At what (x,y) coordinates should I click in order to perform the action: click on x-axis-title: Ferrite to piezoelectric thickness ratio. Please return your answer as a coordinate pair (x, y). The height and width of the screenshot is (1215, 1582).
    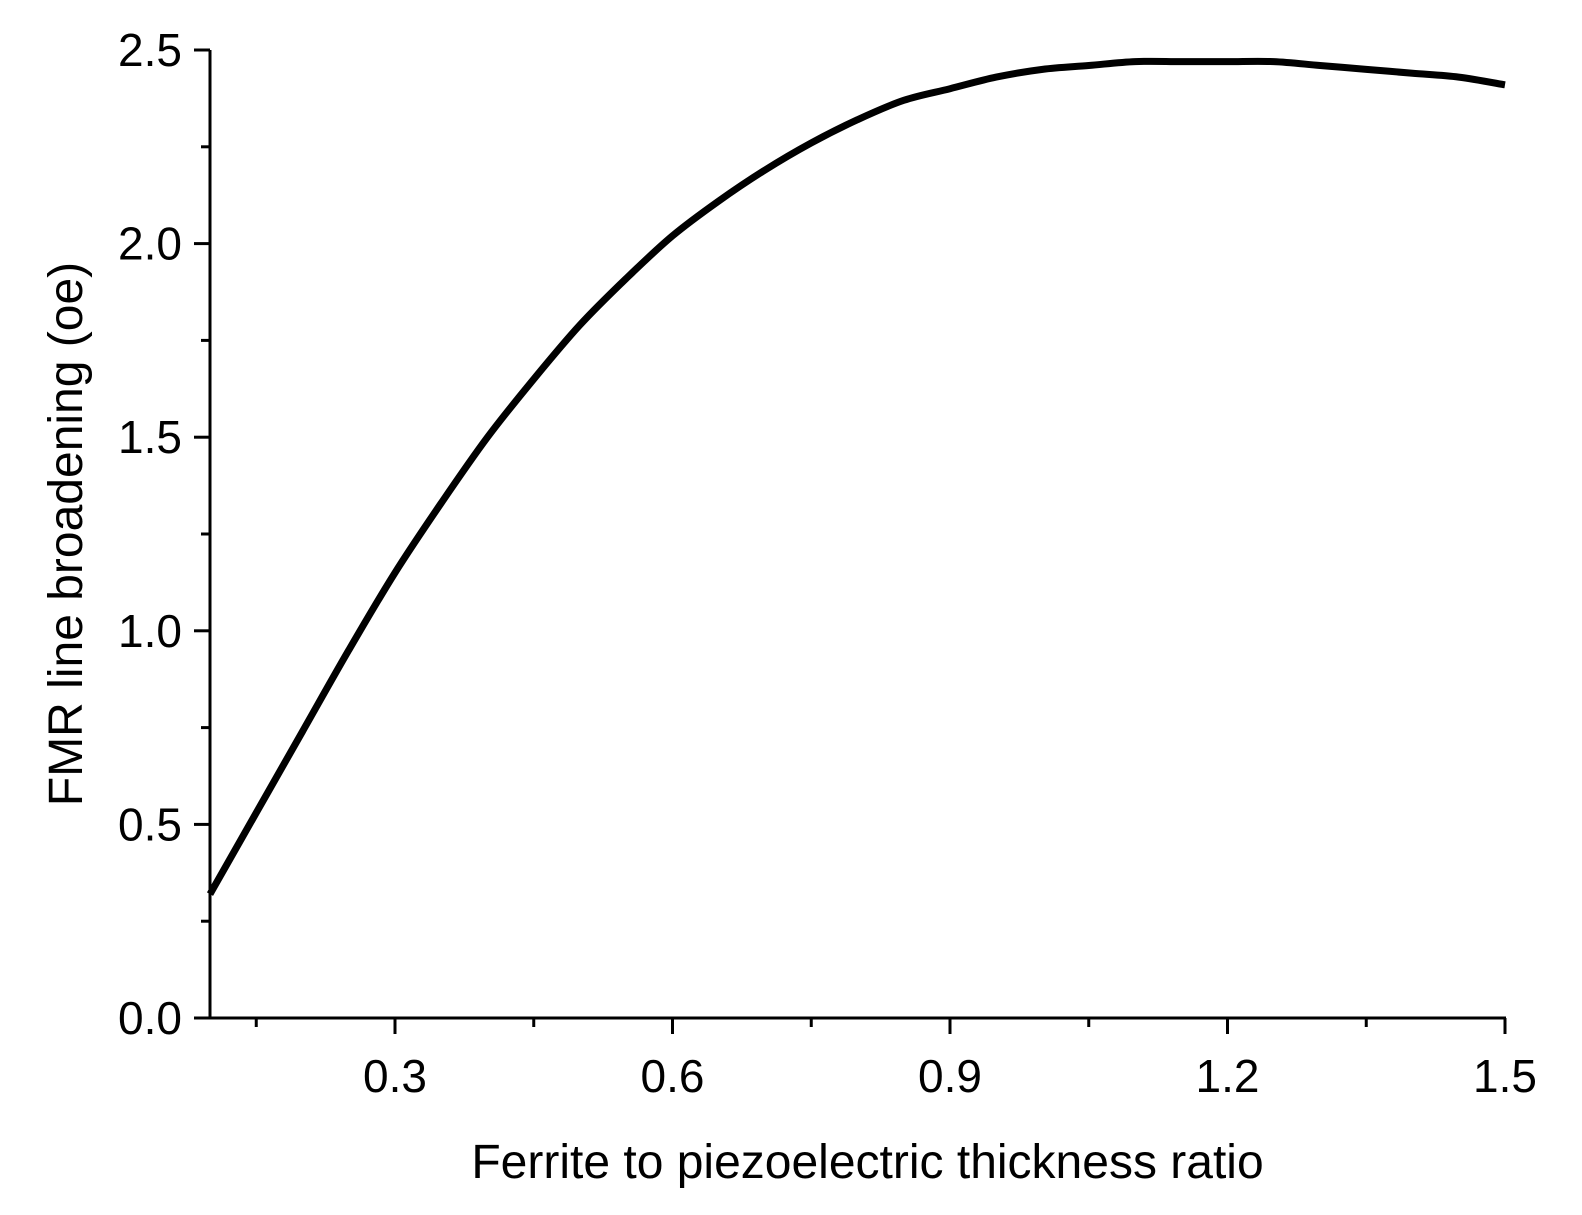
    Looking at the image, I should click on (867, 1162).